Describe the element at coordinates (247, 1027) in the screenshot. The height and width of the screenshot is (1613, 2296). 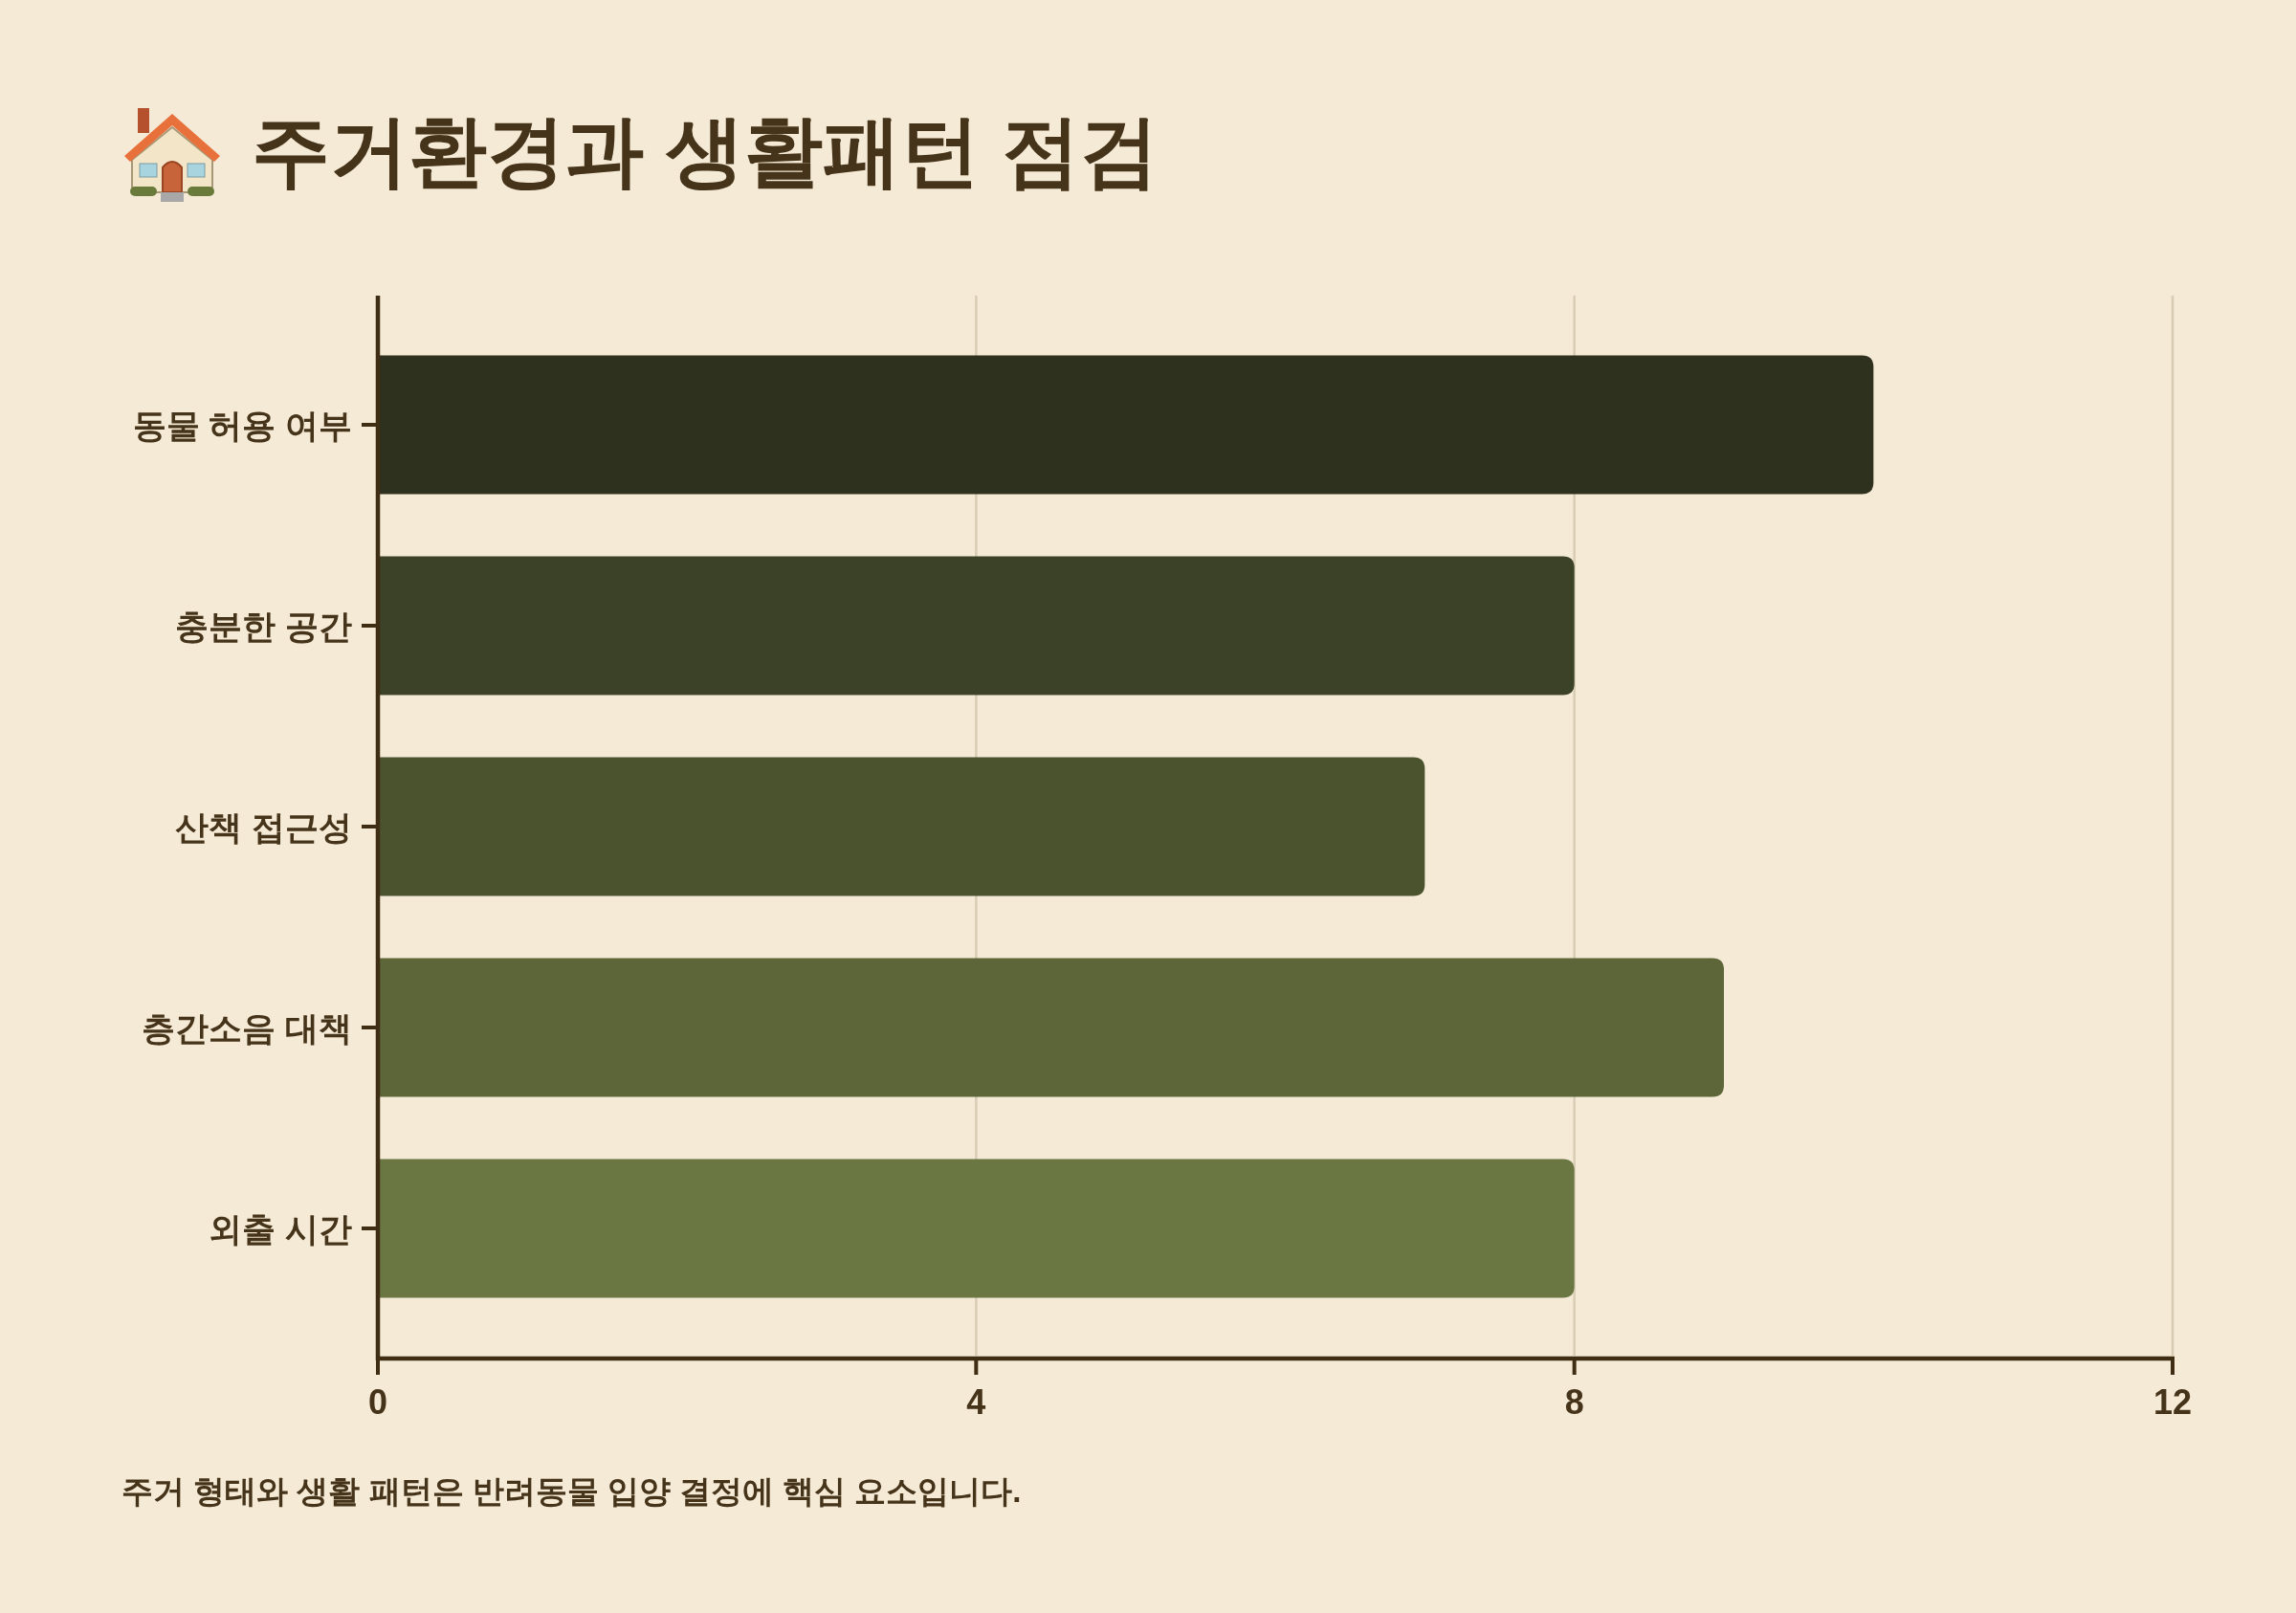
I see `y-tick-label: 층간소음 대책` at that location.